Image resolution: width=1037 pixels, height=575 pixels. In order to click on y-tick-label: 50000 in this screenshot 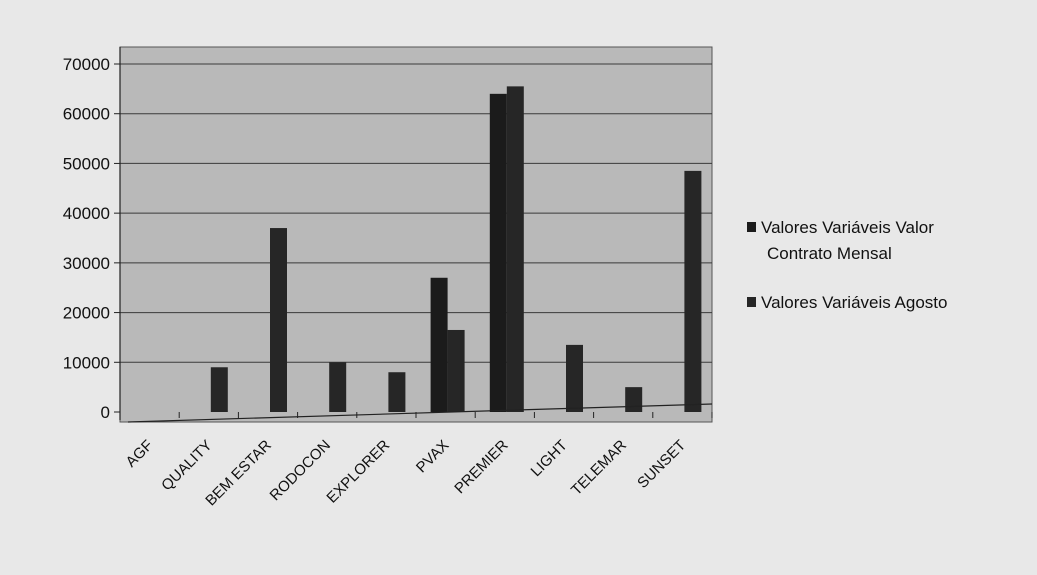, I will do `click(86, 163)`.